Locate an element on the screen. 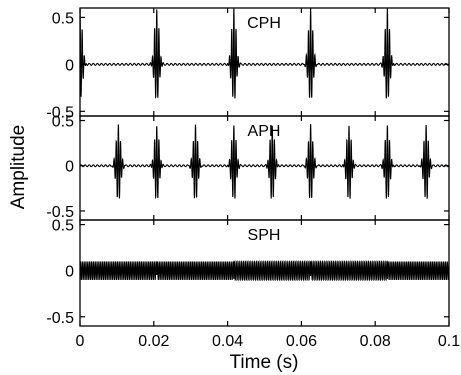 This screenshot has height=375, width=461. series-line-sph is located at coordinates (264, 271).